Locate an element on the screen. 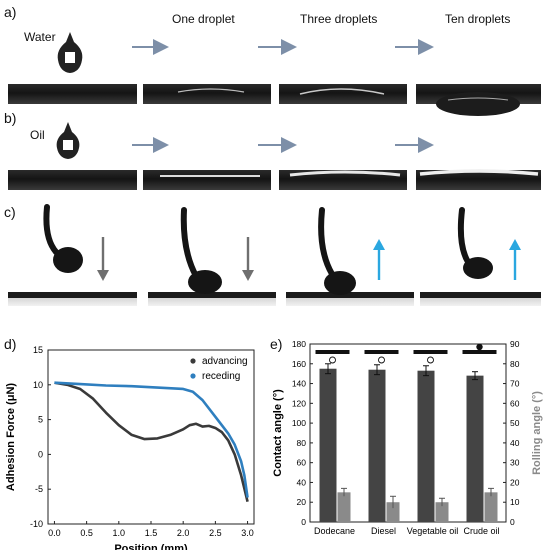  y-tick-label: 160 is located at coordinates (299, 364).